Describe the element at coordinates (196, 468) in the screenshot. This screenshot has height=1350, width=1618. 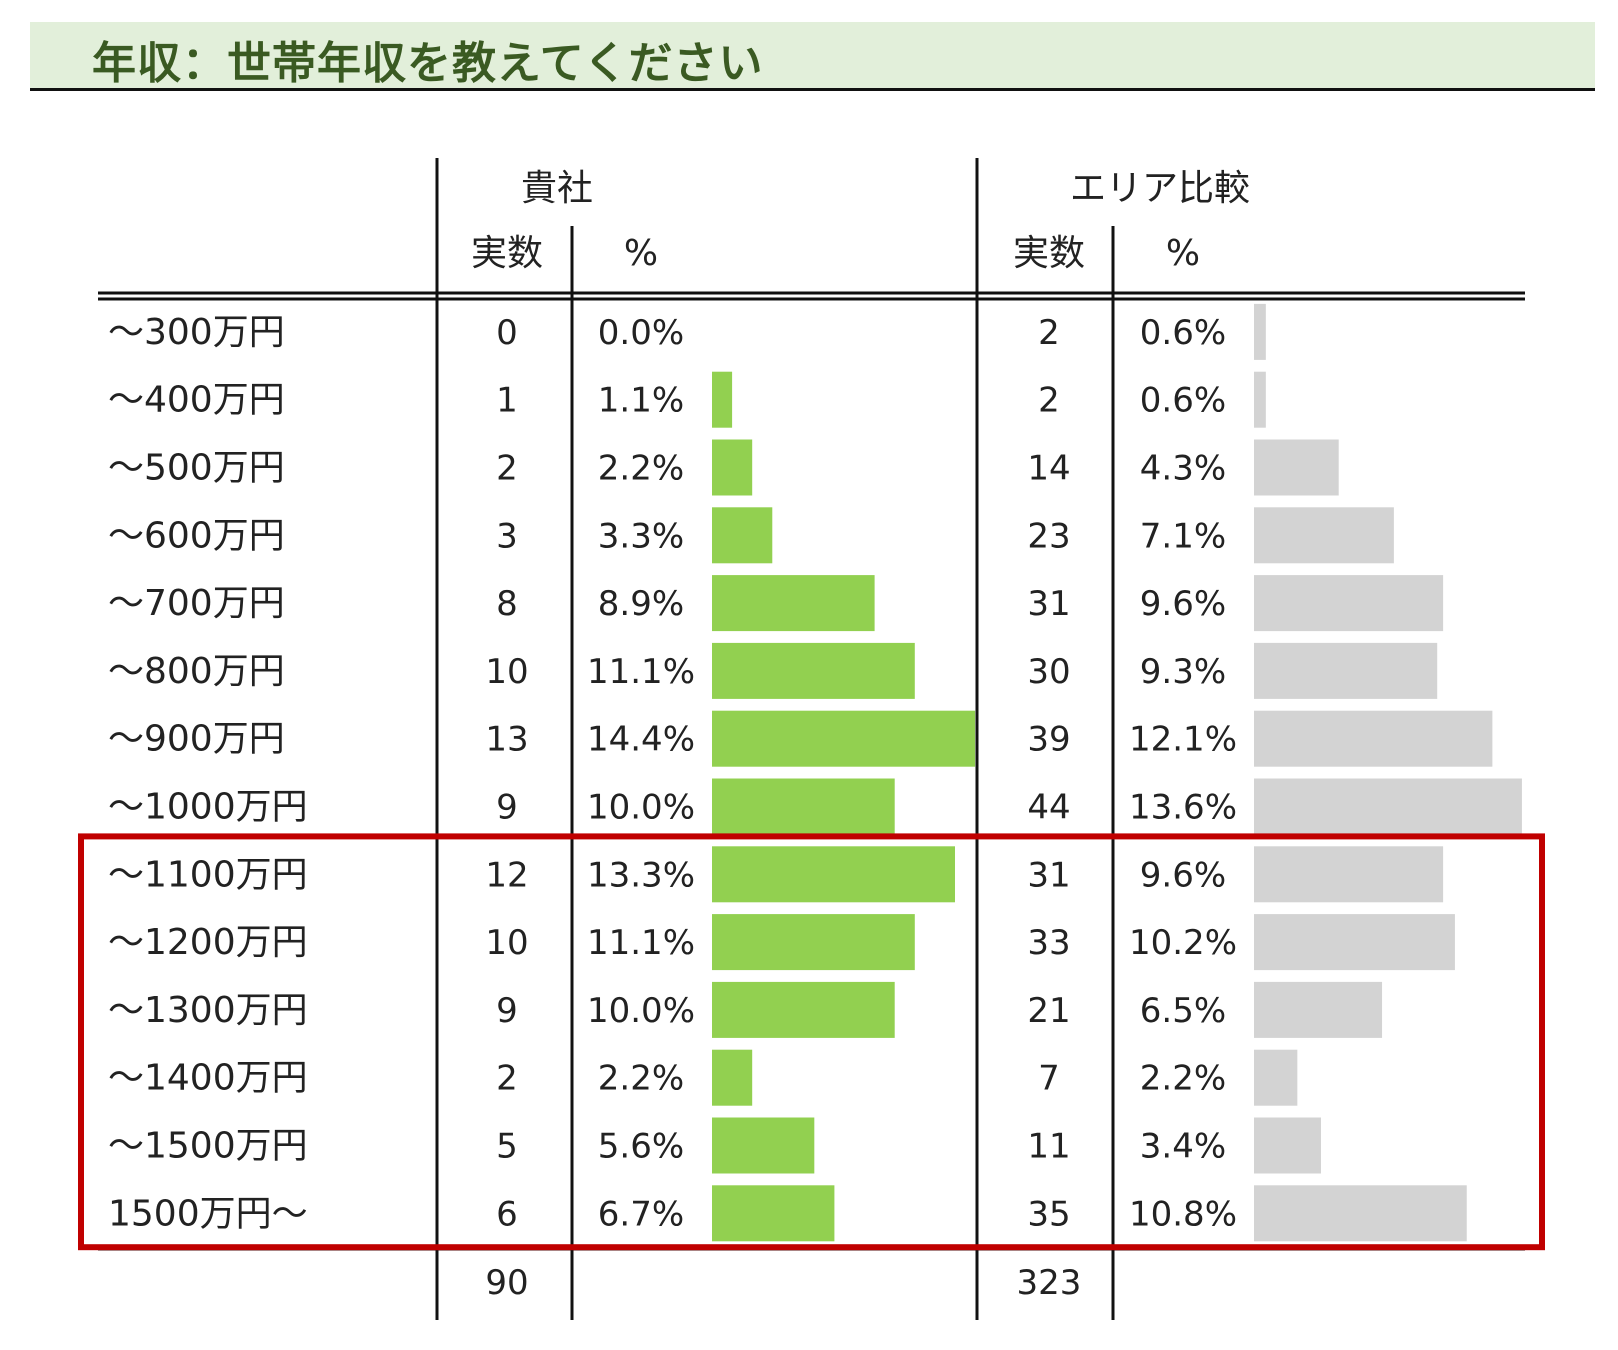
I see `row-label: ～500万円` at that location.